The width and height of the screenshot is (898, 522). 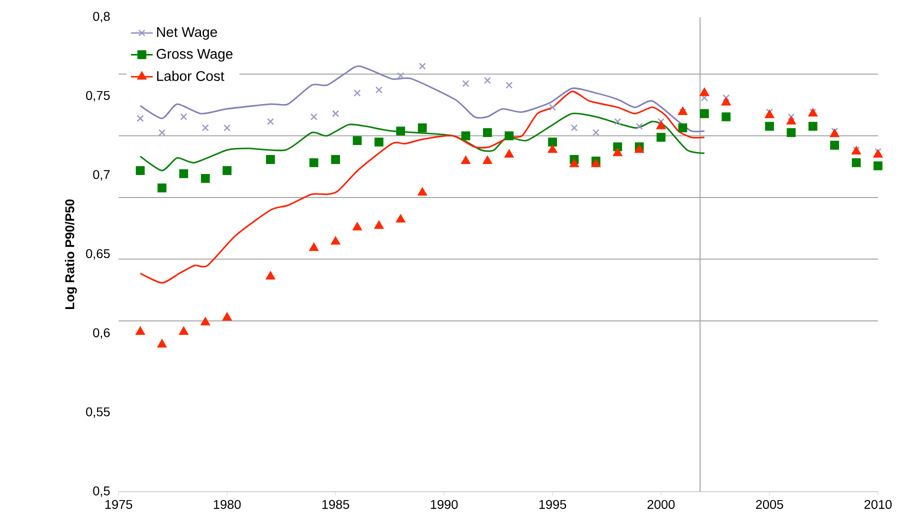 I want to click on y-axis-title: Log Ratio P90/P50, so click(x=70, y=254).